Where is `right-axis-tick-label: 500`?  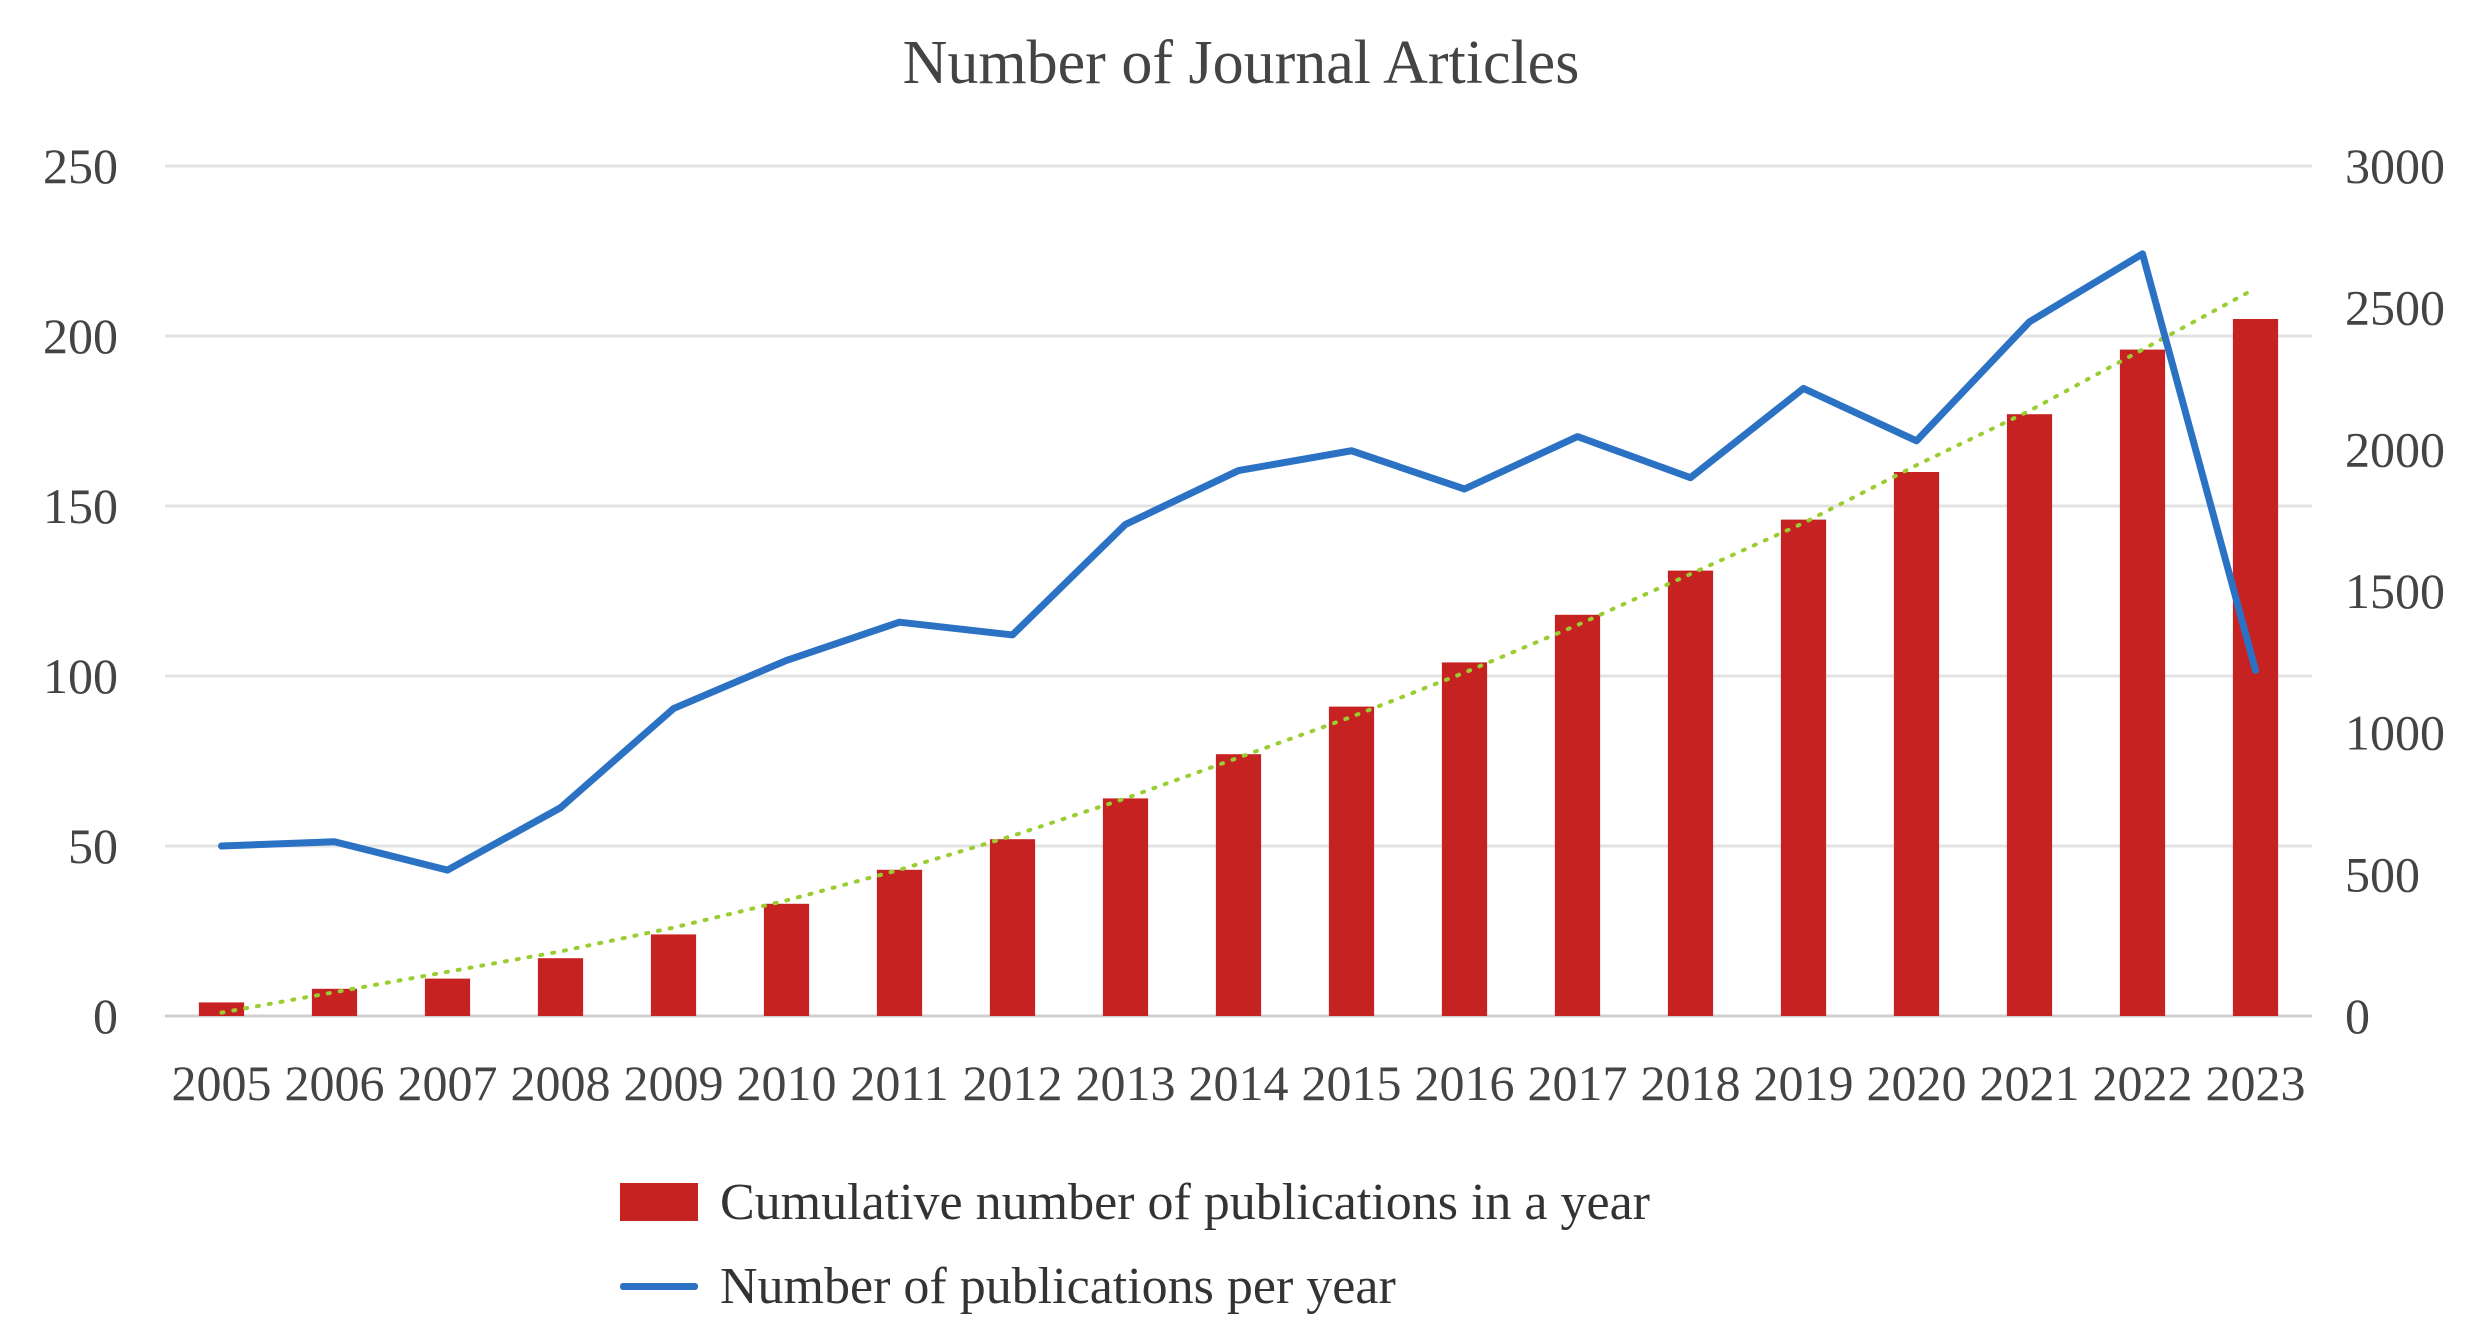 right-axis-tick-label: 500 is located at coordinates (2382, 874).